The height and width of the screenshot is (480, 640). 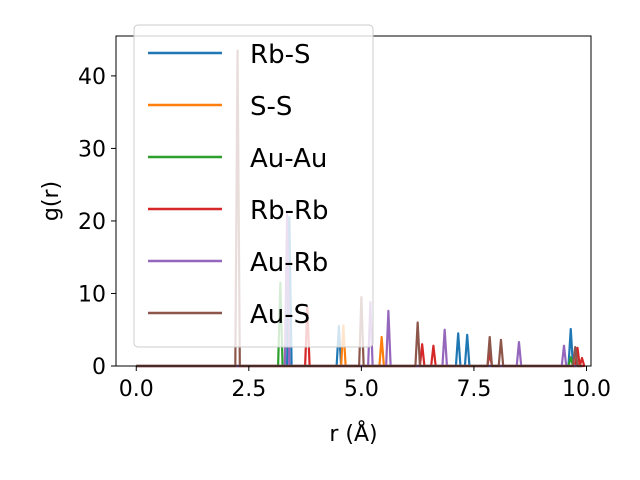 I want to click on legend-label-au-au: Au-Au, so click(x=288, y=159).